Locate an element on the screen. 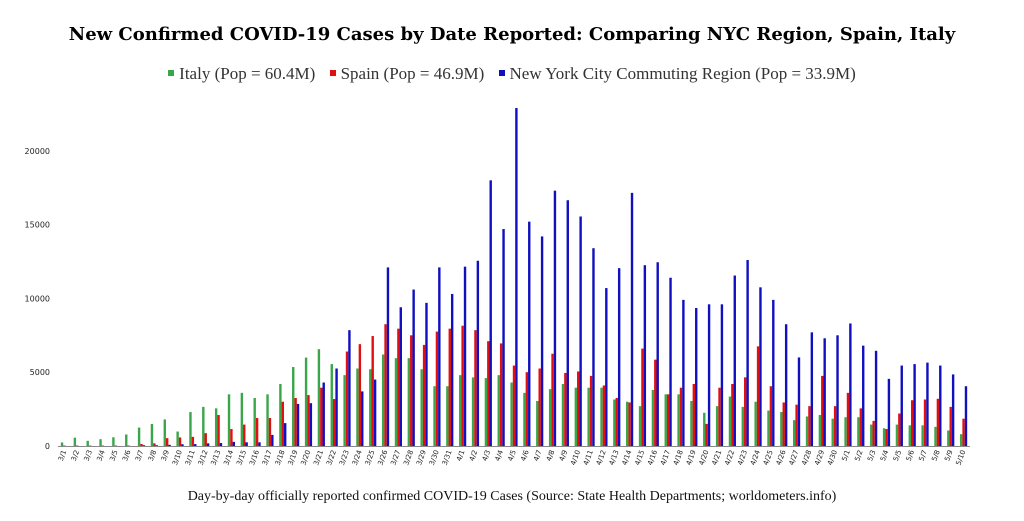 This screenshot has height=521, width=1024. x-tick-label-3-26: 3/26 is located at coordinates (383, 457).